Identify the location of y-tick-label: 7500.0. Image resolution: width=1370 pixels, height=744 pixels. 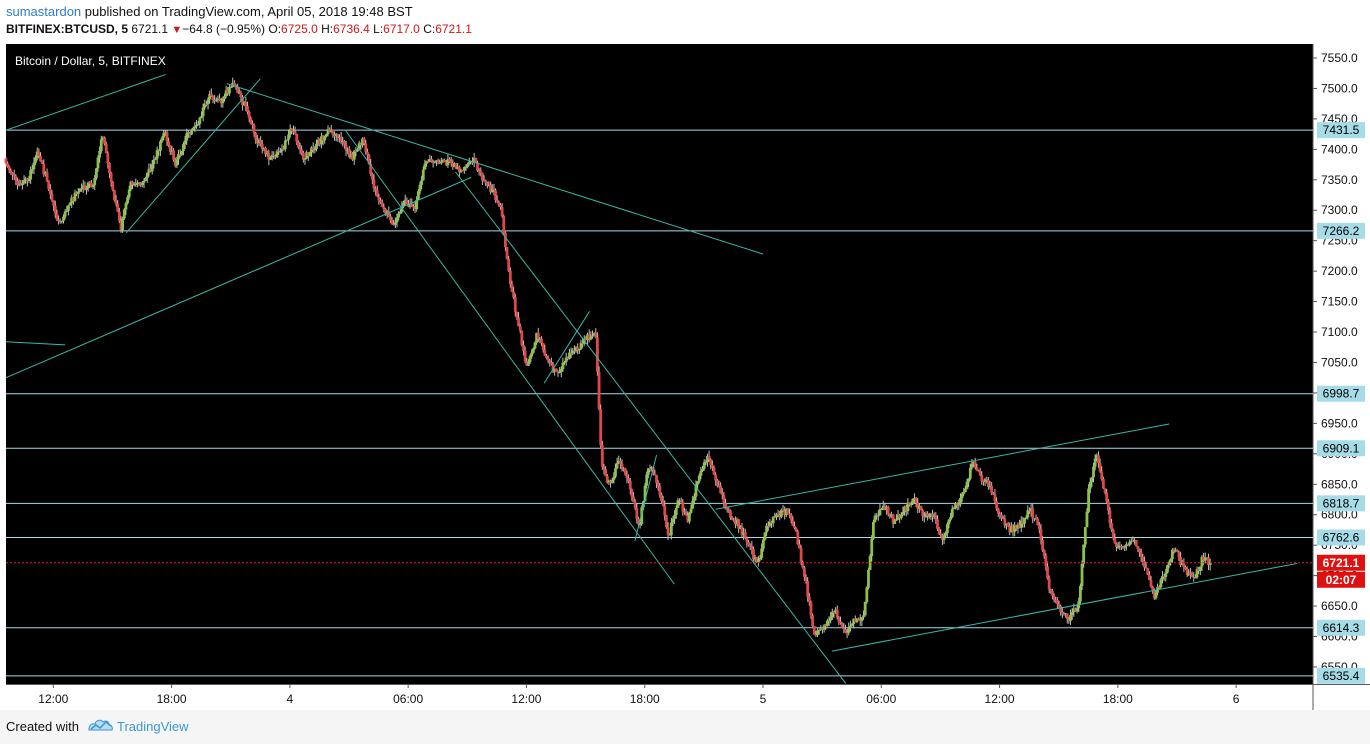
(1339, 88).